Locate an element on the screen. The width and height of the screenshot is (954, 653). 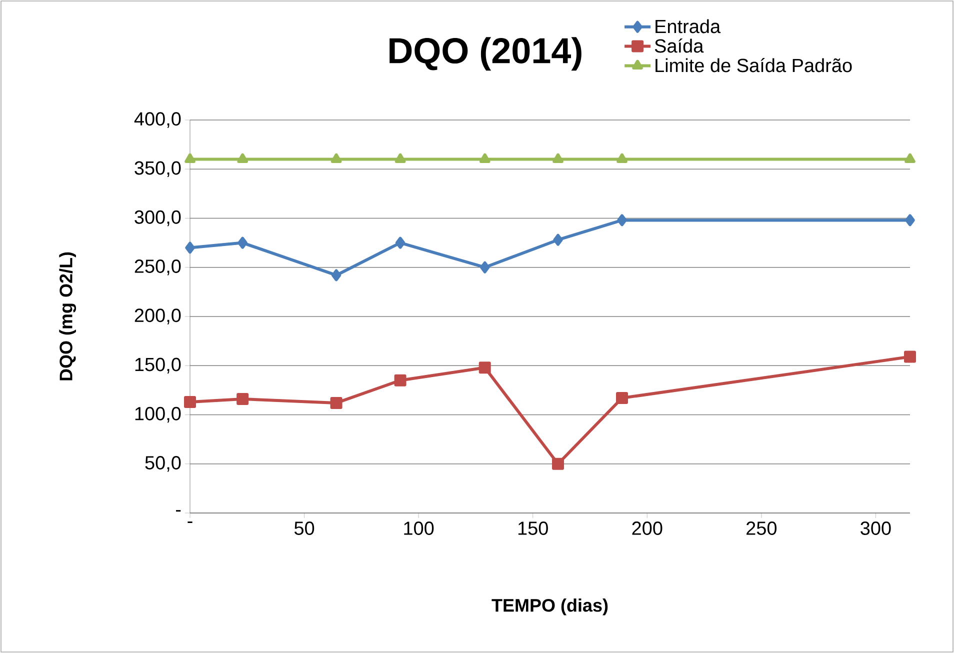
y-tick-label: 100,0 is located at coordinates (158, 414).